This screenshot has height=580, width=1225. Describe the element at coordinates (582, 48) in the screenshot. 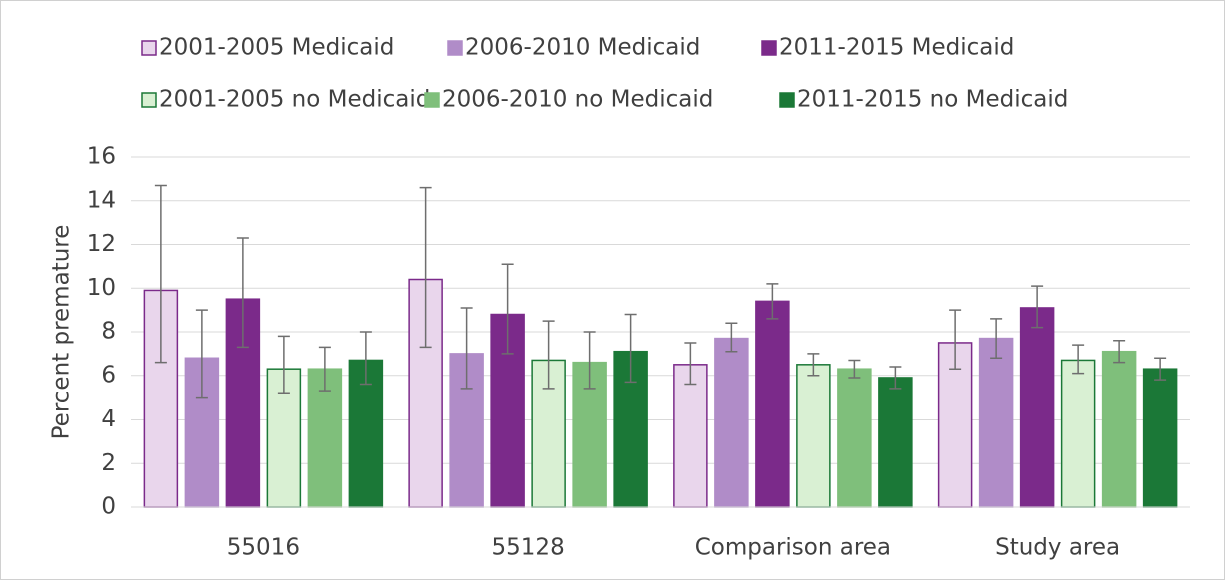

I see `legend-label: 2006-2010 Medicaid` at that location.